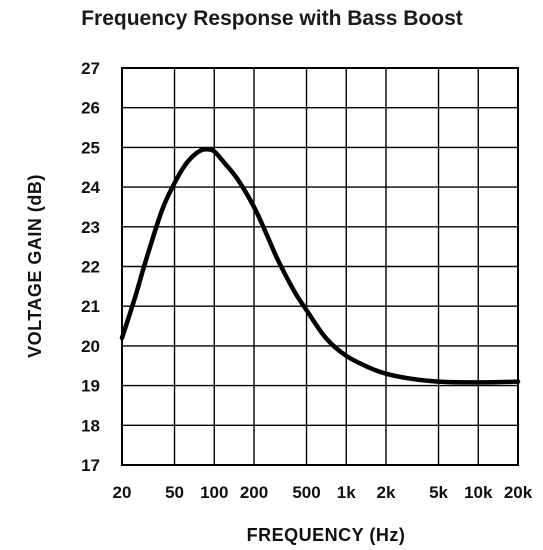  I want to click on x-tick-label: 1k, so click(346, 492).